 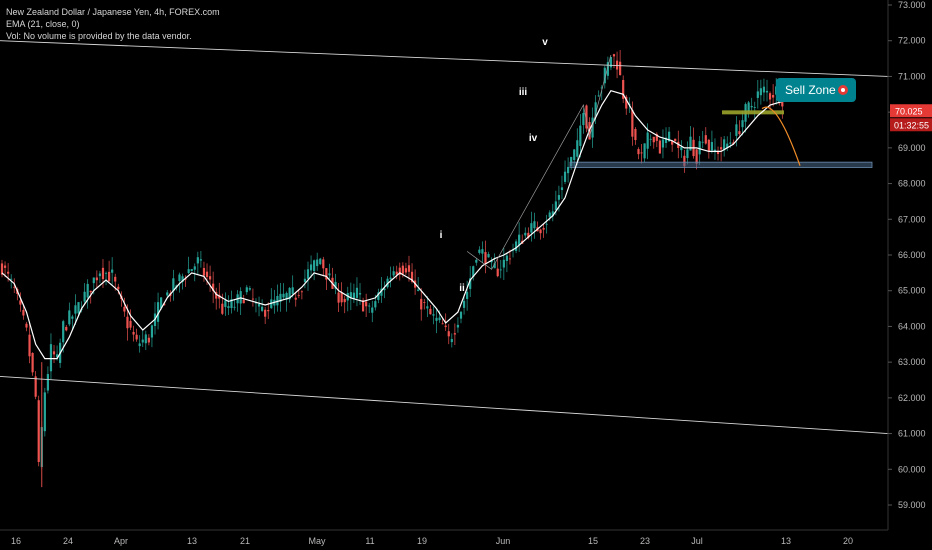 What do you see at coordinates (786, 541) in the screenshot?
I see `time-tick-label: 13` at bounding box center [786, 541].